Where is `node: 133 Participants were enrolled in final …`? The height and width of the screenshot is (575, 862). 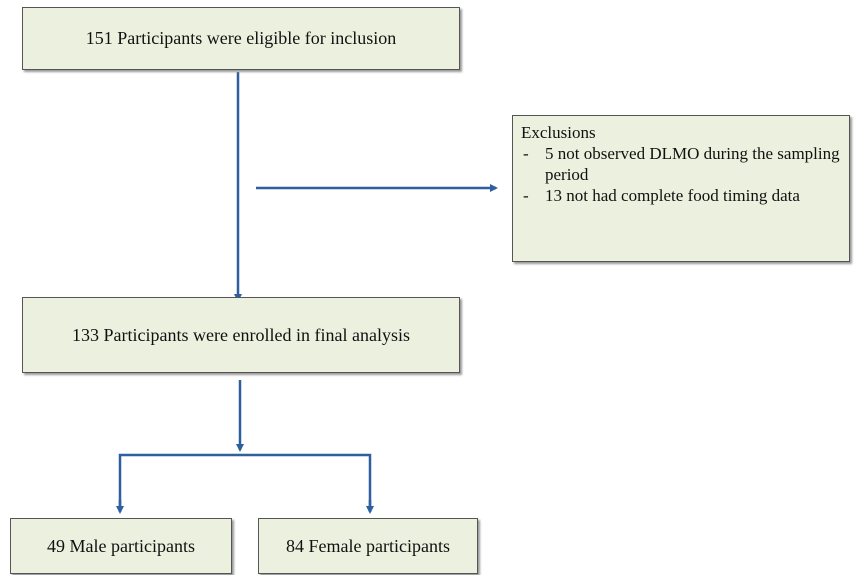 node: 133 Participants were enrolled in final … is located at coordinates (241, 335).